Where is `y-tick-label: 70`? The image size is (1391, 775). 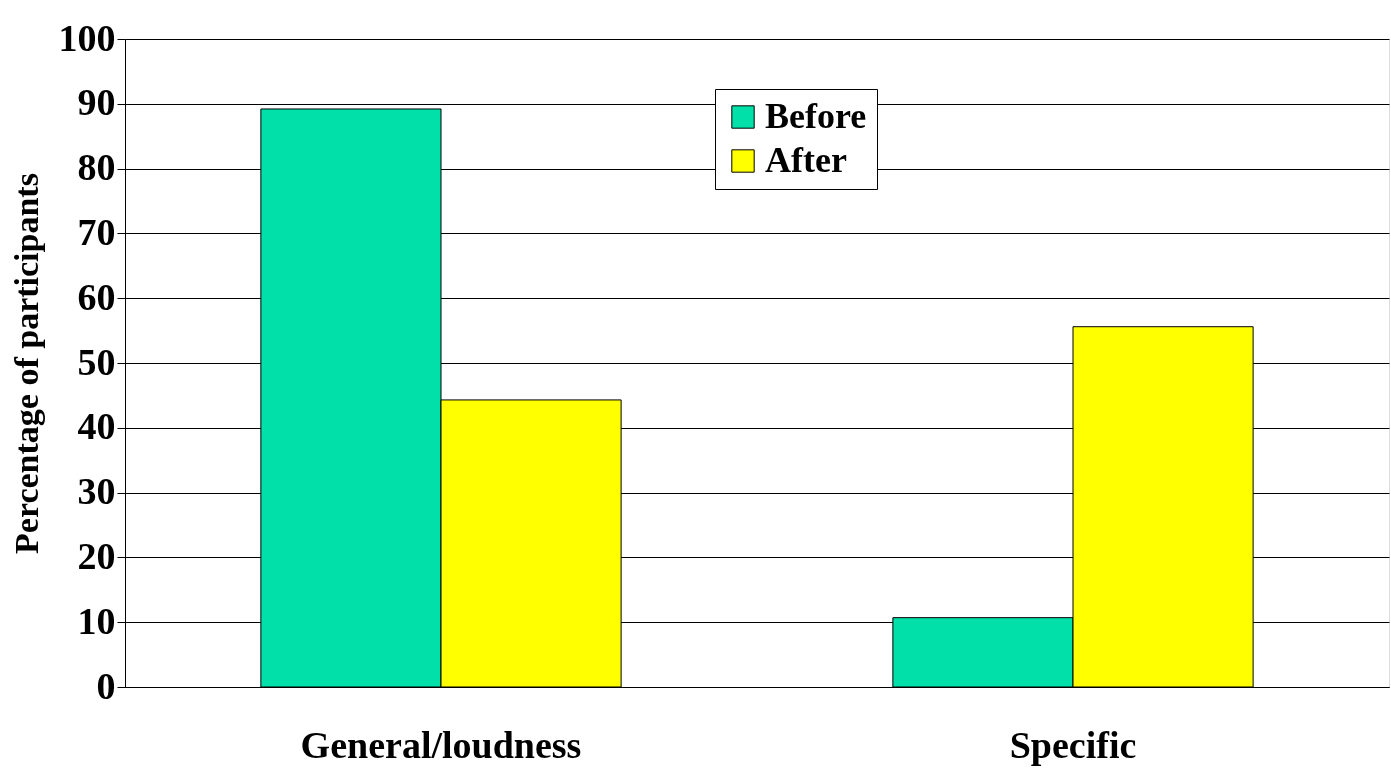 y-tick-label: 70 is located at coordinates (96, 231).